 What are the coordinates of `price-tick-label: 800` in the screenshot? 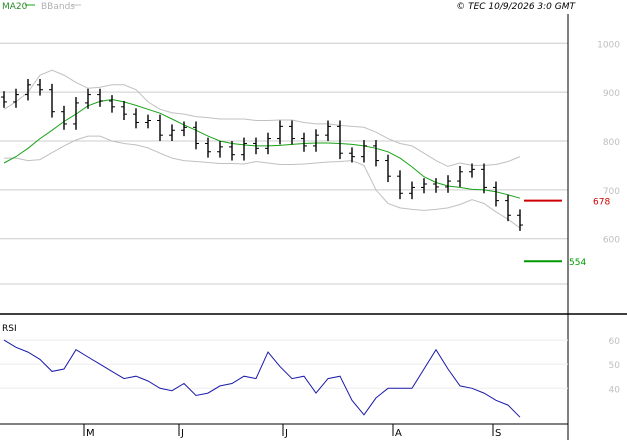 It's located at (611, 143).